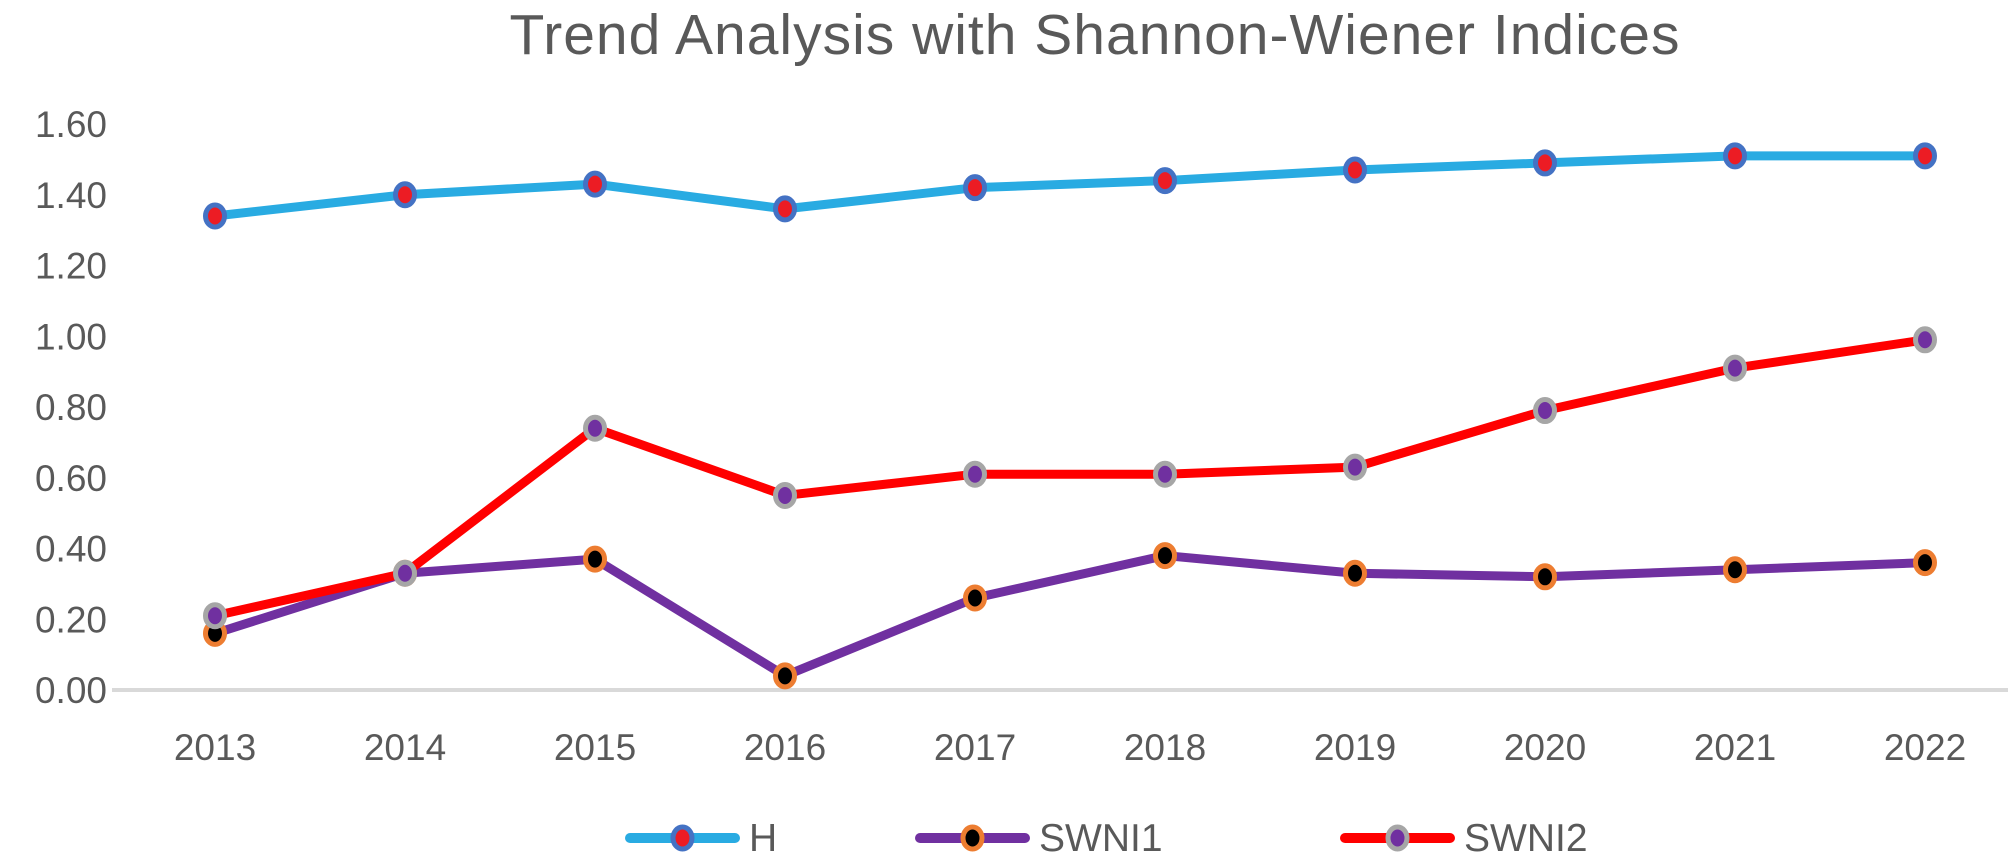  I want to click on x-tick-label-2017: 2017, so click(975, 747).